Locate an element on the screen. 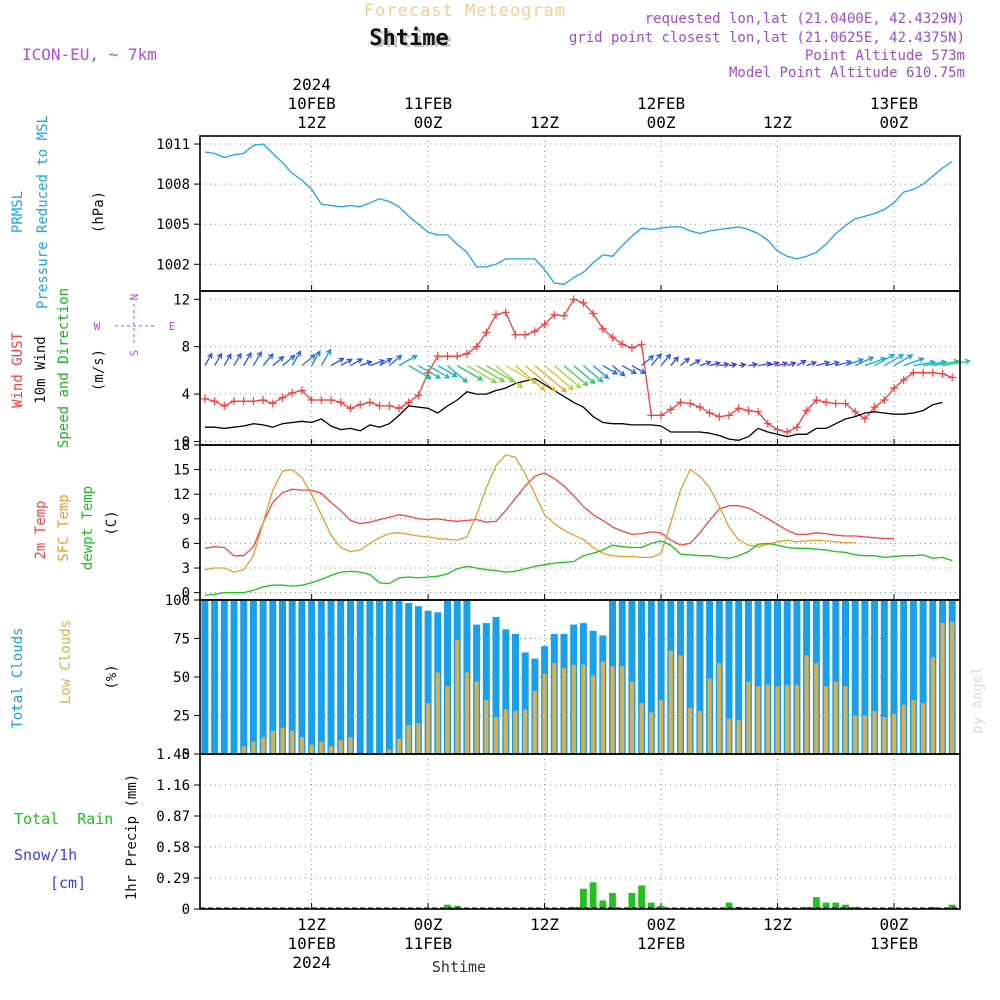 This screenshot has width=1000, height=1000. top-time-label: 11FEB is located at coordinates (428, 103).